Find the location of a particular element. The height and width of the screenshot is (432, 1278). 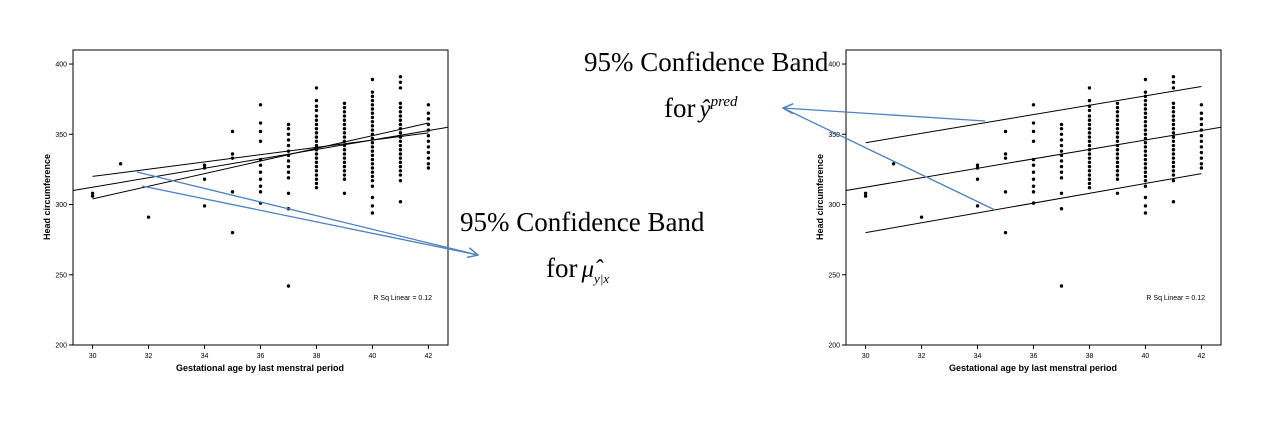

y-axis-label: Head circumference is located at coordinates (820, 197).